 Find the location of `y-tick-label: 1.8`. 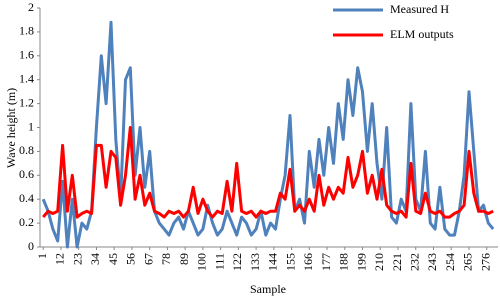

y-tick-label: 1.8 is located at coordinates (26, 31).